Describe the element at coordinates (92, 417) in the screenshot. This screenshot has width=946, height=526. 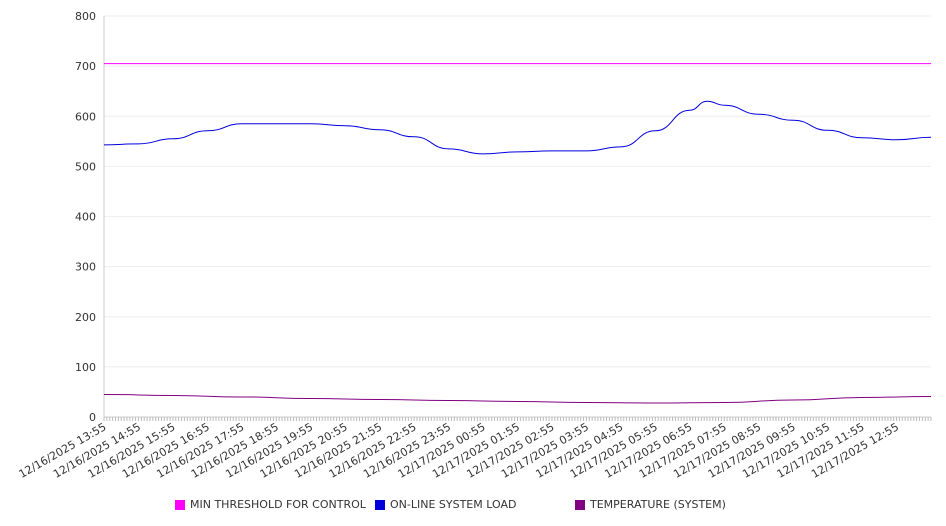
I see `y-tick-label: 0` at that location.